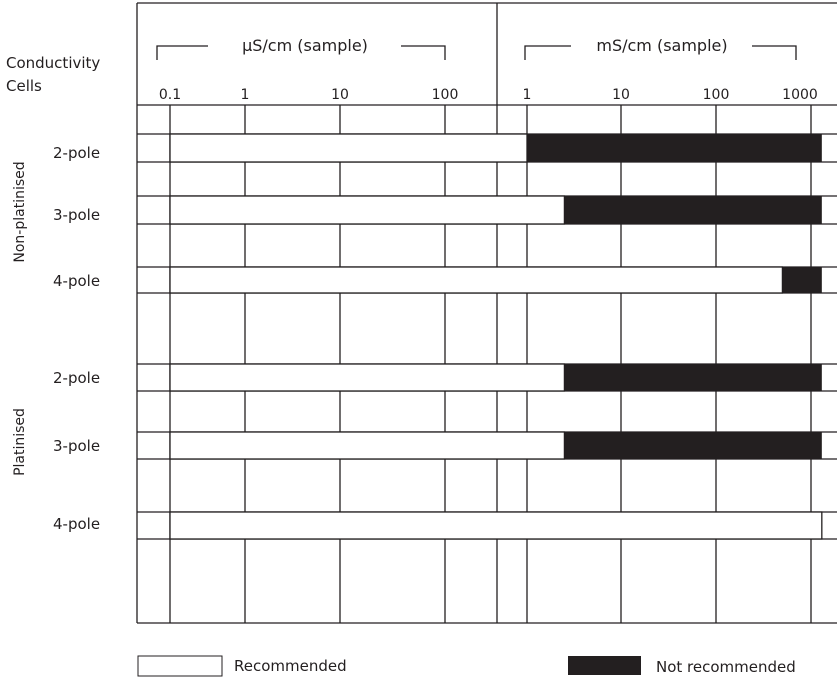 This screenshot has width=837, height=681. What do you see at coordinates (305, 45) in the screenshot?
I see `left-scale-label: µS/cm (sample)` at bounding box center [305, 45].